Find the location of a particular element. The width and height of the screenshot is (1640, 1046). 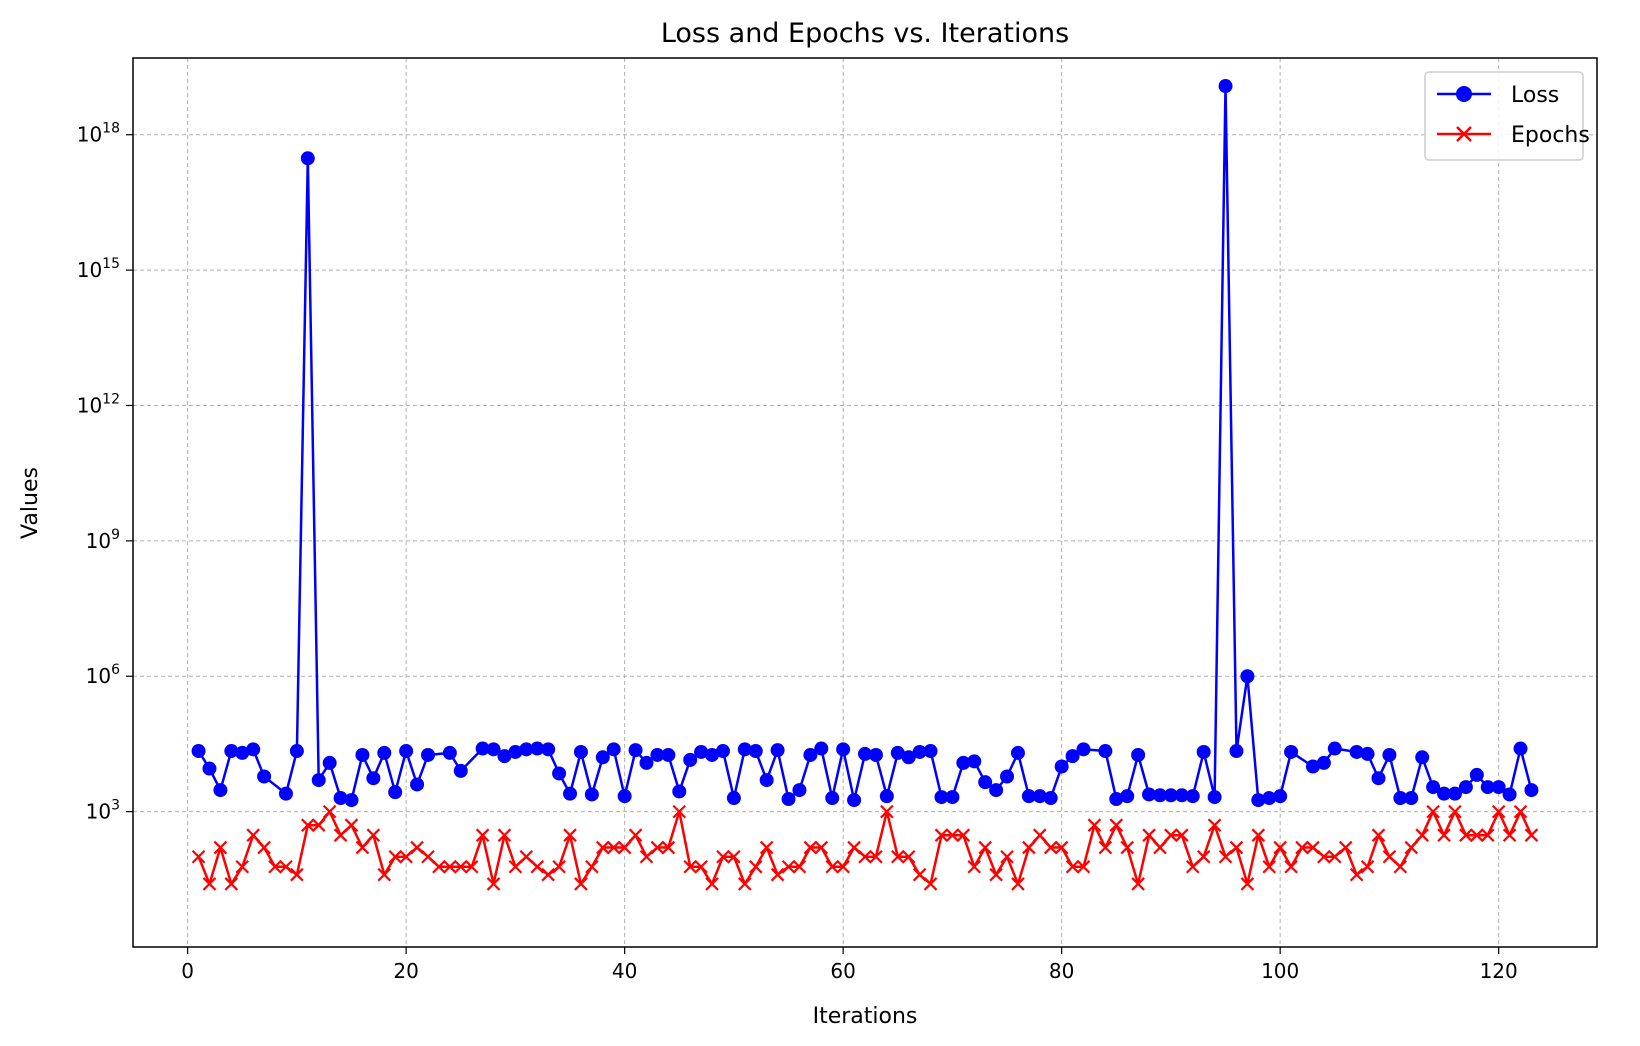

y-tick-label: 1012 is located at coordinates (98, 404).